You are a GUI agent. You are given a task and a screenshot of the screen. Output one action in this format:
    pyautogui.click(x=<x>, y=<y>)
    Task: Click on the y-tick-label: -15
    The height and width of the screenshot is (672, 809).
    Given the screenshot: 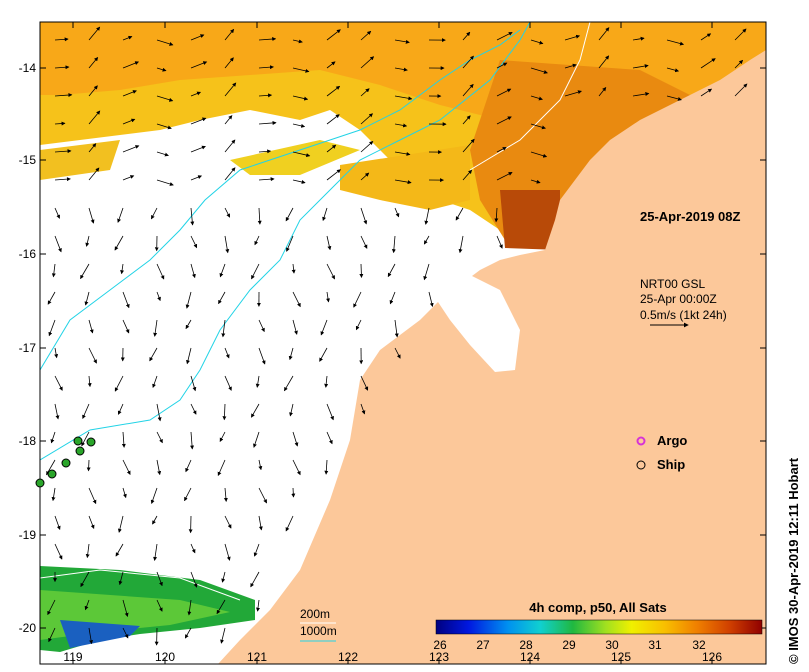 What is the action you would take?
    pyautogui.click(x=28, y=160)
    